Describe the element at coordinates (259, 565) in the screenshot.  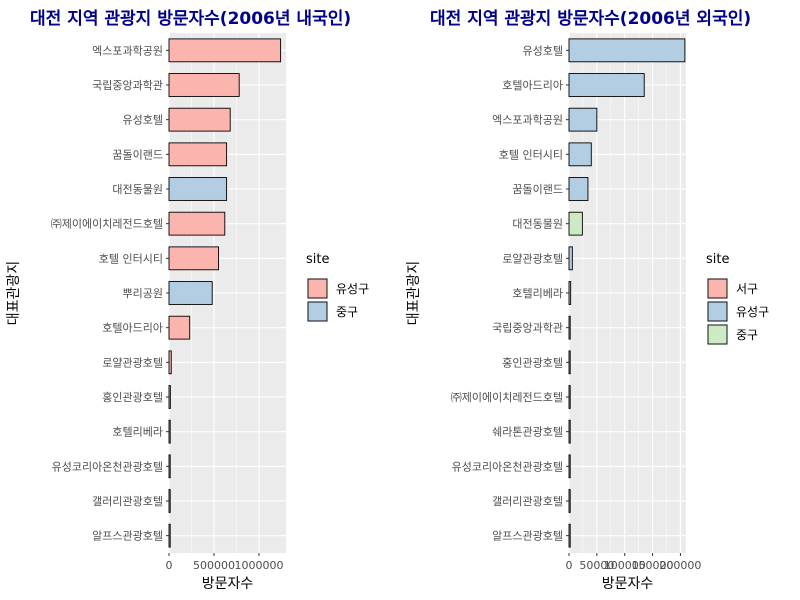
I see `x-tick-label: 1000000` at that location.